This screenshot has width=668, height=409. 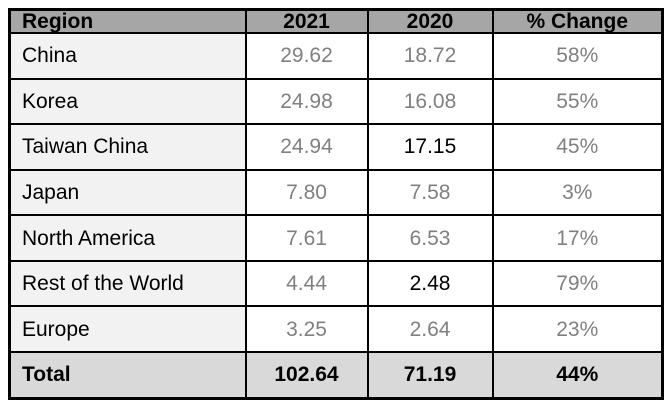 What do you see at coordinates (127, 56) in the screenshot?
I see `region-label: China` at bounding box center [127, 56].